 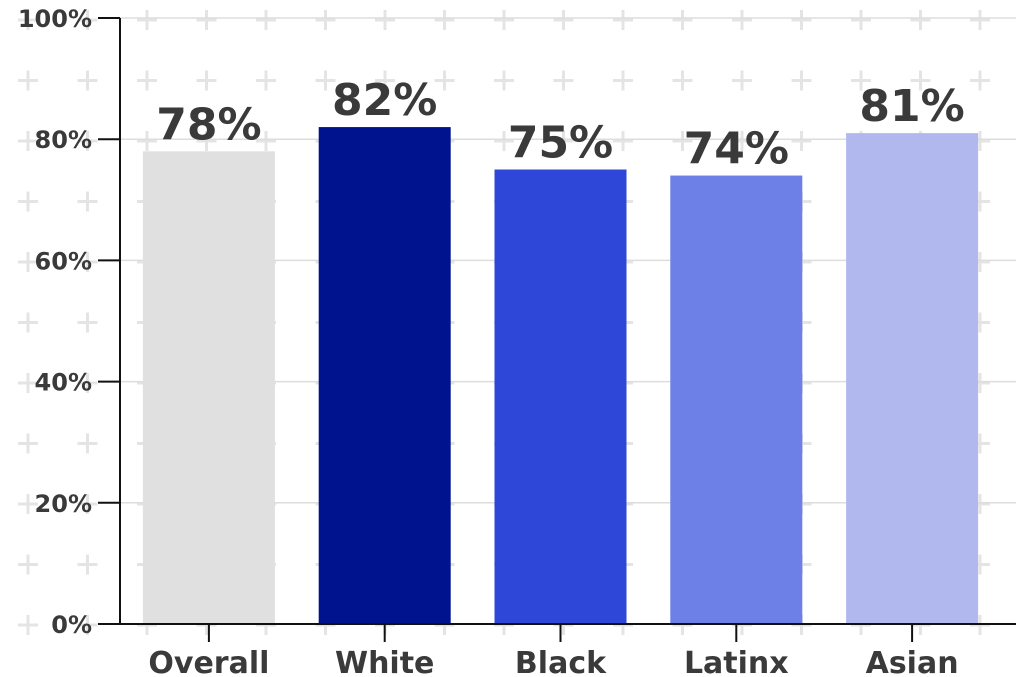 I want to click on x-tick-label-black: Black, so click(x=561, y=661).